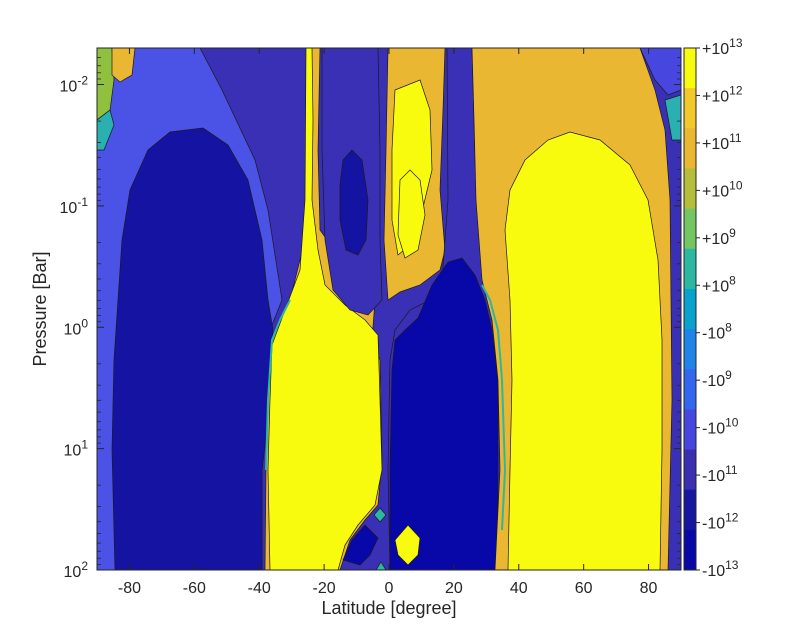 Image resolution: width=789 pixels, height=641 pixels. What do you see at coordinates (74, 206) in the screenshot?
I see `y-tick-label: 10⁻¹` at bounding box center [74, 206].